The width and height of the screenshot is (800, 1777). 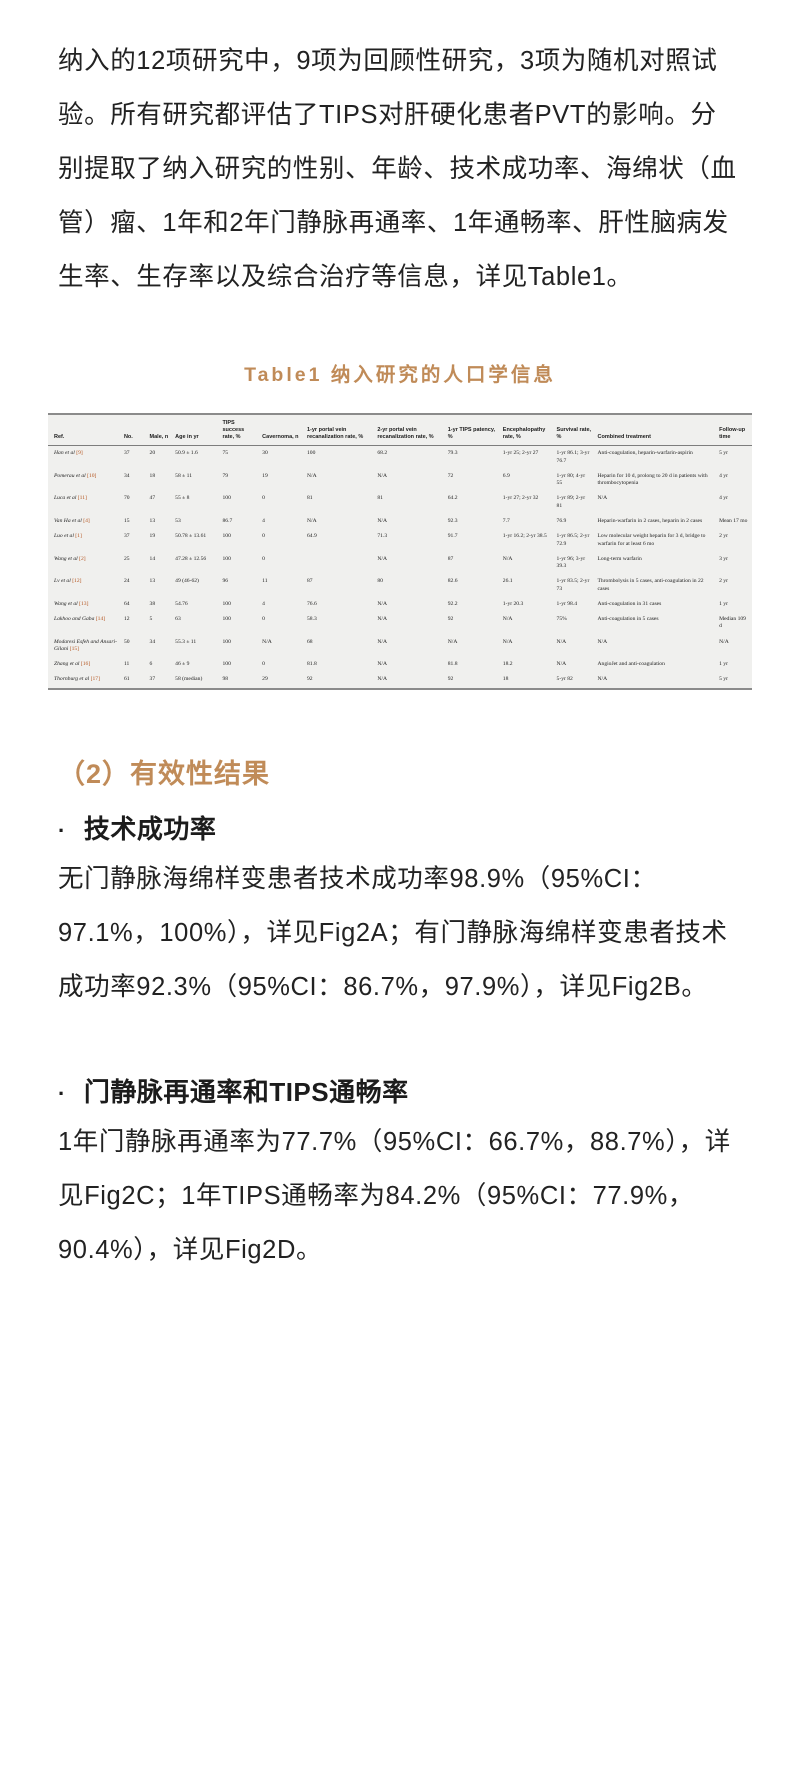 I want to click on reference-citation-link: [4], so click(x=86, y=521).